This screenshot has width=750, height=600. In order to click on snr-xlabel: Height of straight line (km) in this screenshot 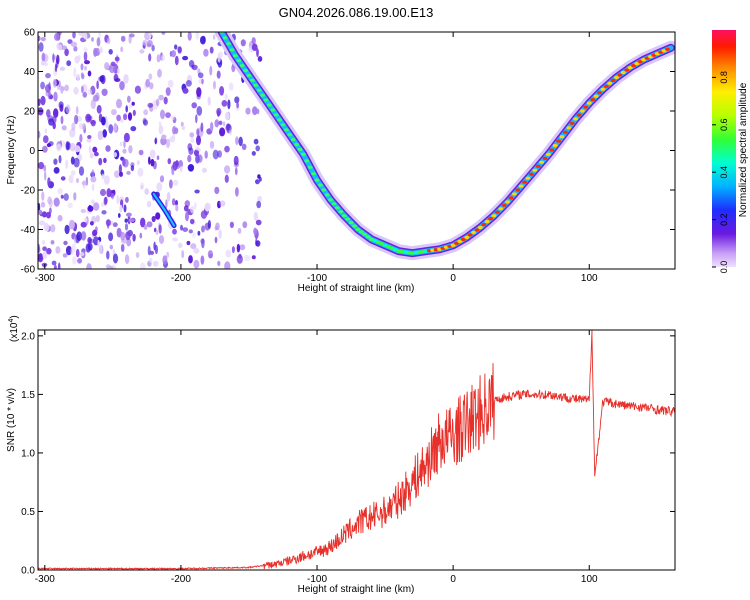, I will do `click(356, 589)`.